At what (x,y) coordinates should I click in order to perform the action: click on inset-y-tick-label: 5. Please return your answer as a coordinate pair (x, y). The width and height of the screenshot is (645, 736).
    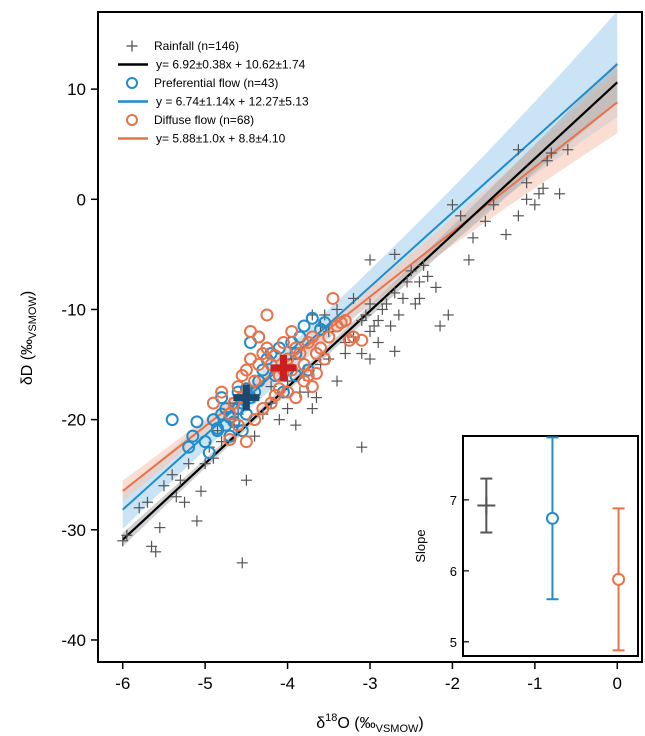
    Looking at the image, I should click on (453, 642).